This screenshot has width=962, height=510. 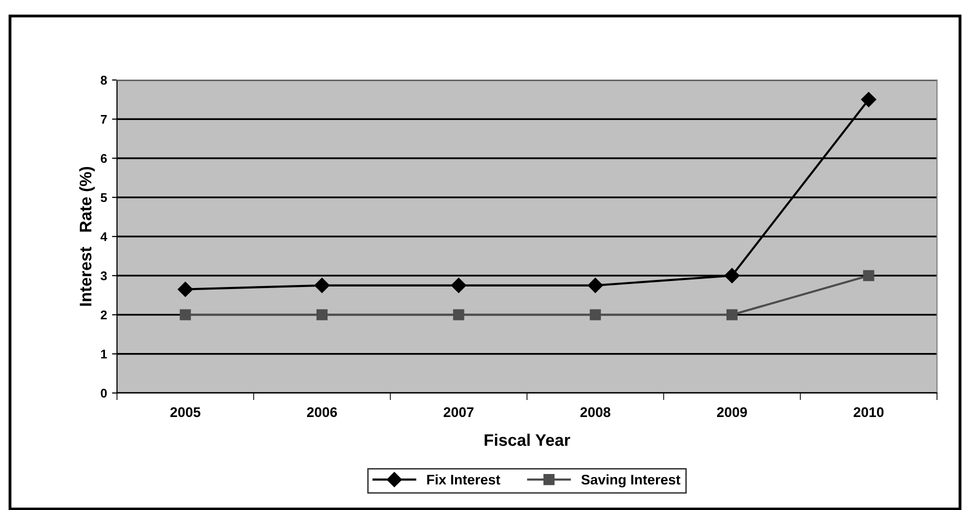 I want to click on x-tick-label: 2007, so click(x=459, y=412).